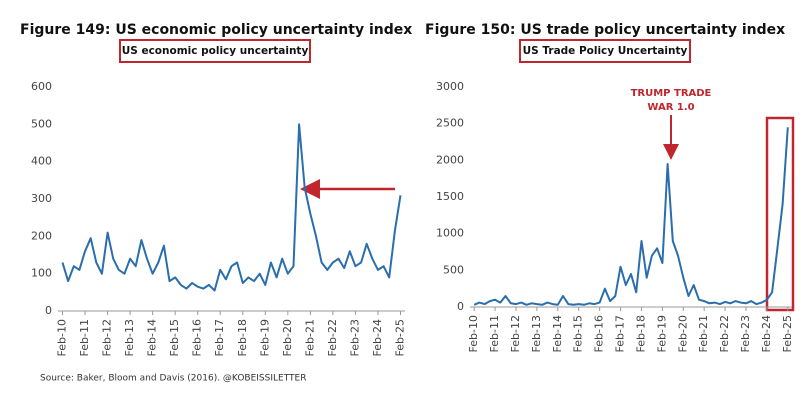  Describe the element at coordinates (41, 273) in the screenshot. I see `y-tick-label: 100` at that location.